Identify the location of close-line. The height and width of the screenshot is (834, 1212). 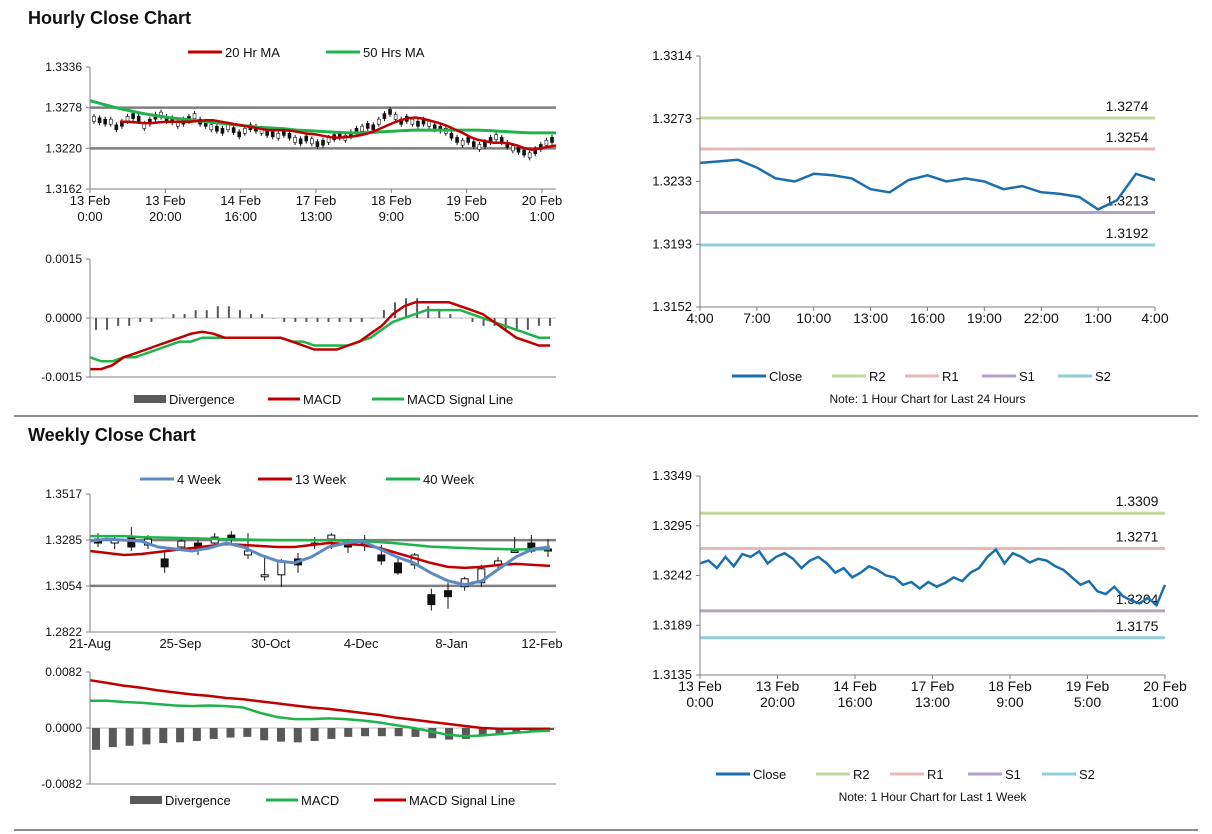
(927, 184).